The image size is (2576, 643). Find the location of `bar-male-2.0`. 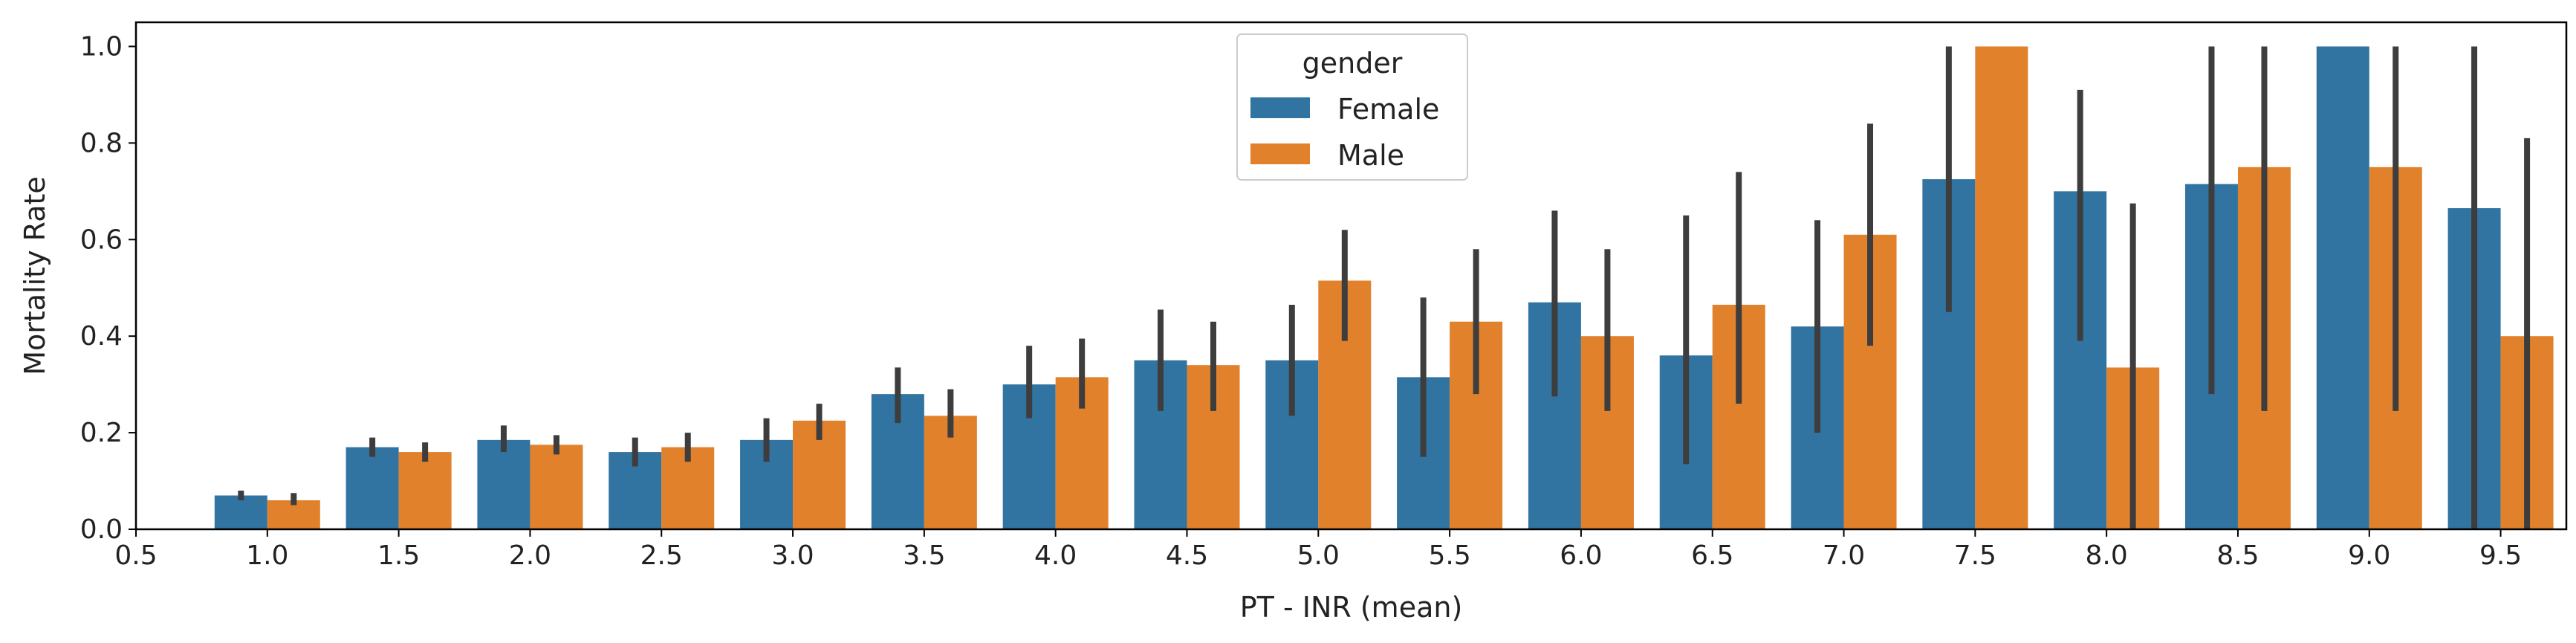

bar-male-2.0 is located at coordinates (556, 487).